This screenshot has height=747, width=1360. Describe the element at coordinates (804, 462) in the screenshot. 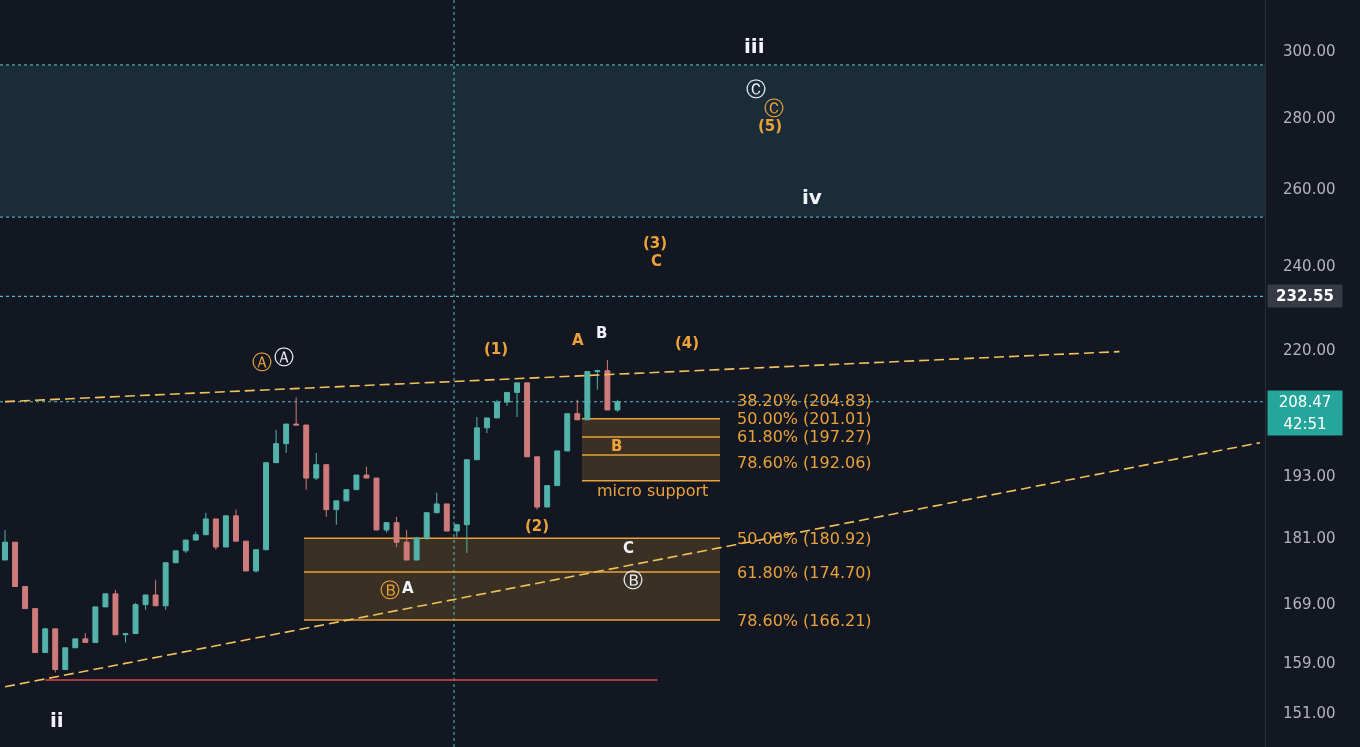

I see `ref-line-label: 78.60% (192.06)` at that location.